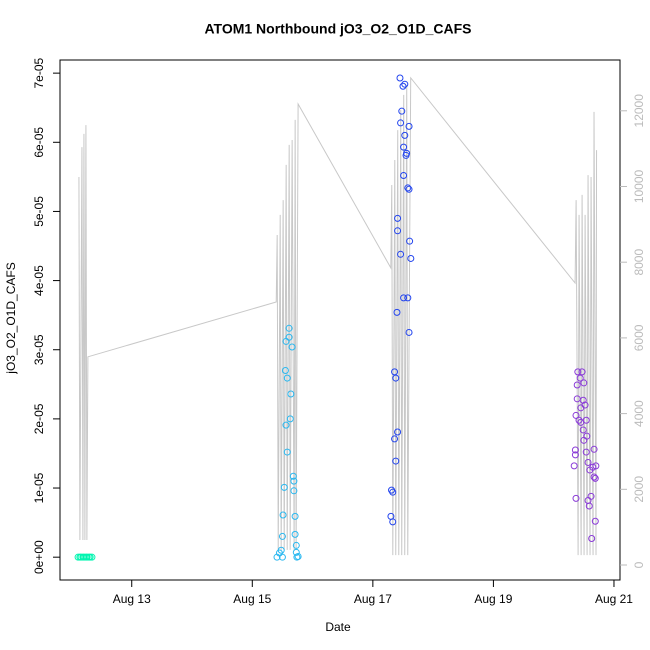  I want to click on x-tick-label: Aug 17, so click(373, 599).